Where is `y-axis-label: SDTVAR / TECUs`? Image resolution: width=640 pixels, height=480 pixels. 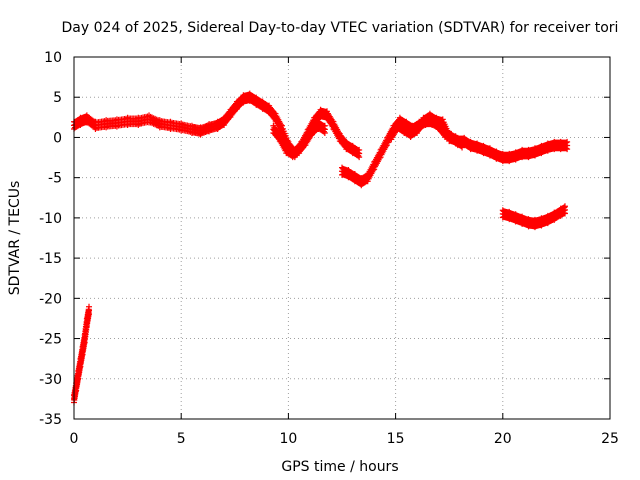
y-axis-label: SDTVAR / TECUs is located at coordinates (15, 238).